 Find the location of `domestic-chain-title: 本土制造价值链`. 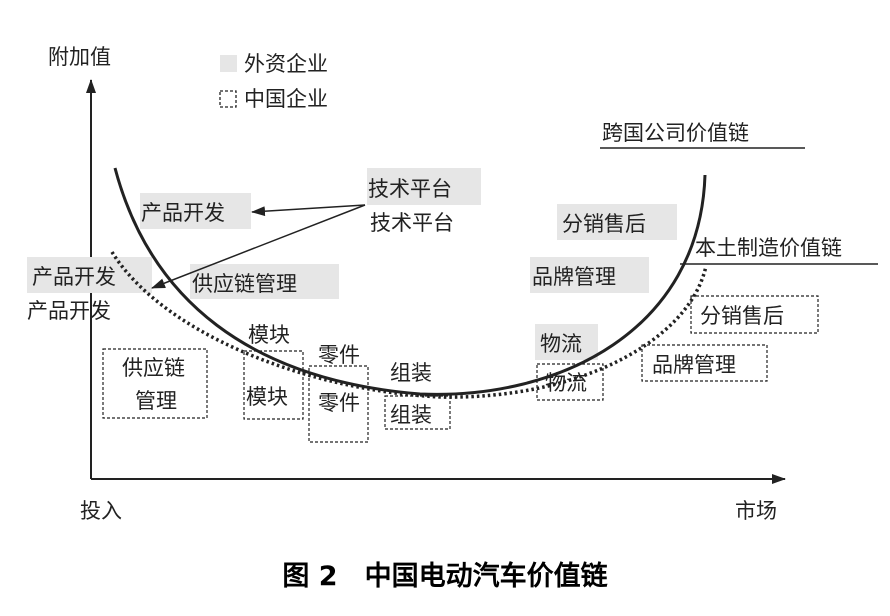

domestic-chain-title: 本土制造价值链 is located at coordinates (768, 248).